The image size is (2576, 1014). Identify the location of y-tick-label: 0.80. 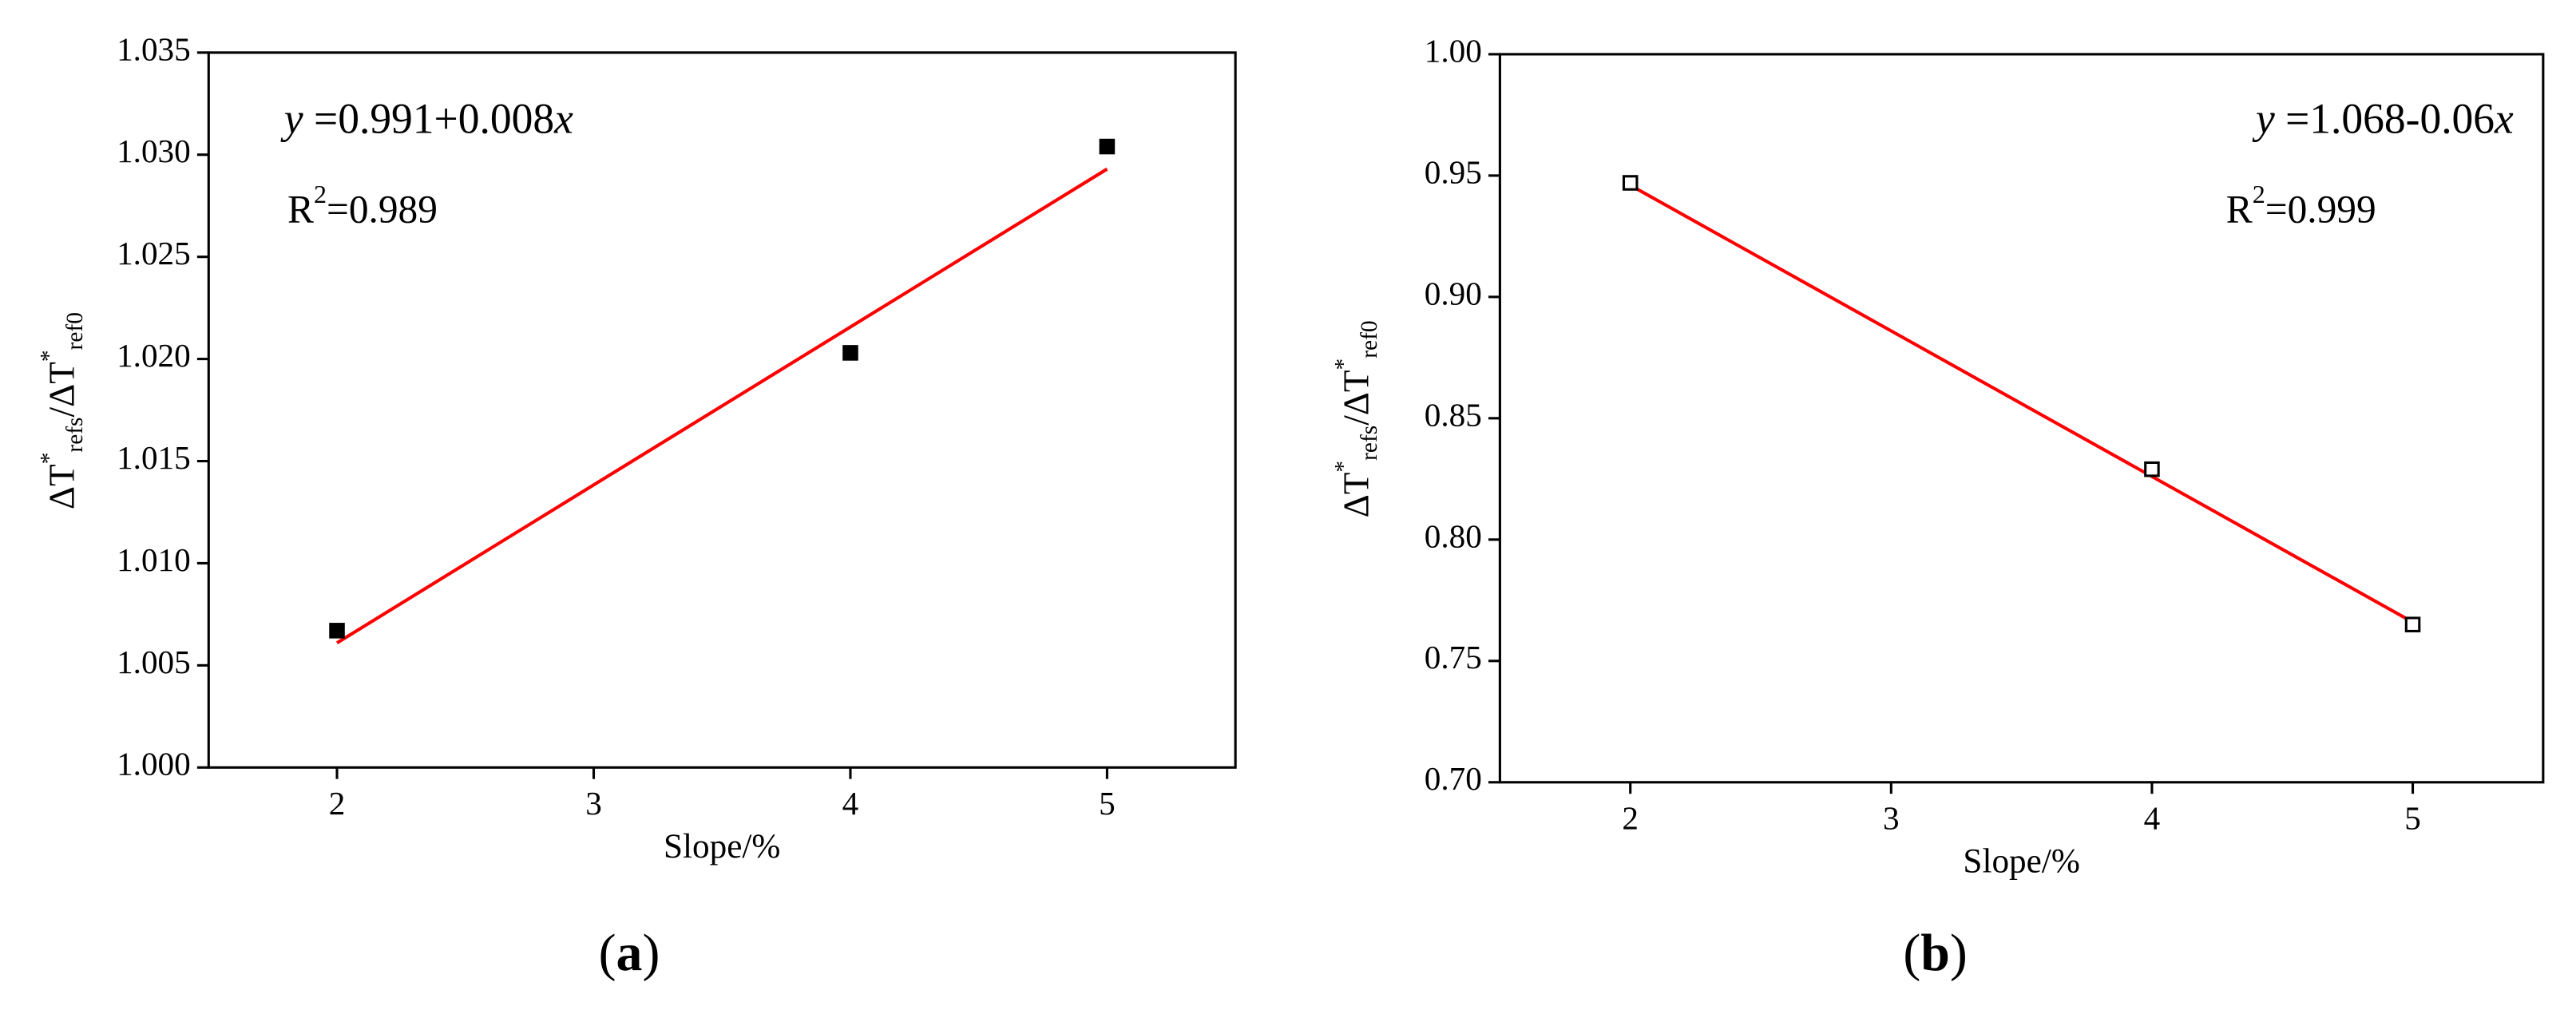
(1453, 535).